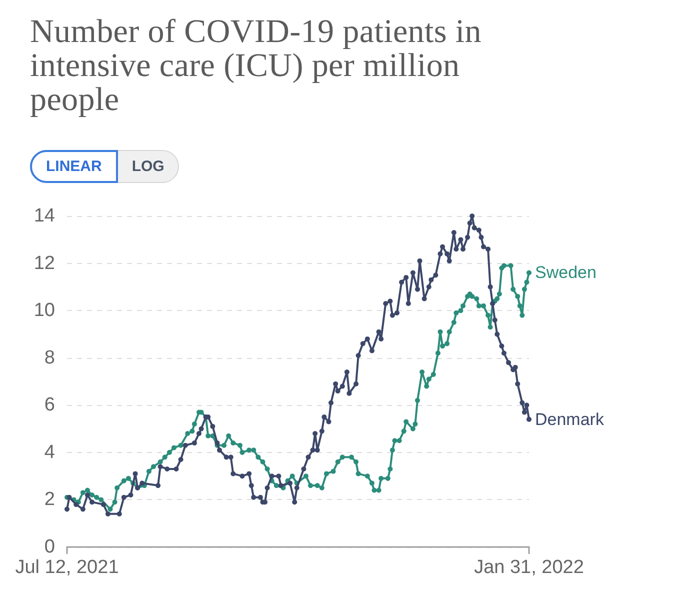 This screenshot has height=591, width=700. What do you see at coordinates (49, 357) in the screenshot?
I see `y-tick-label: 8` at bounding box center [49, 357].